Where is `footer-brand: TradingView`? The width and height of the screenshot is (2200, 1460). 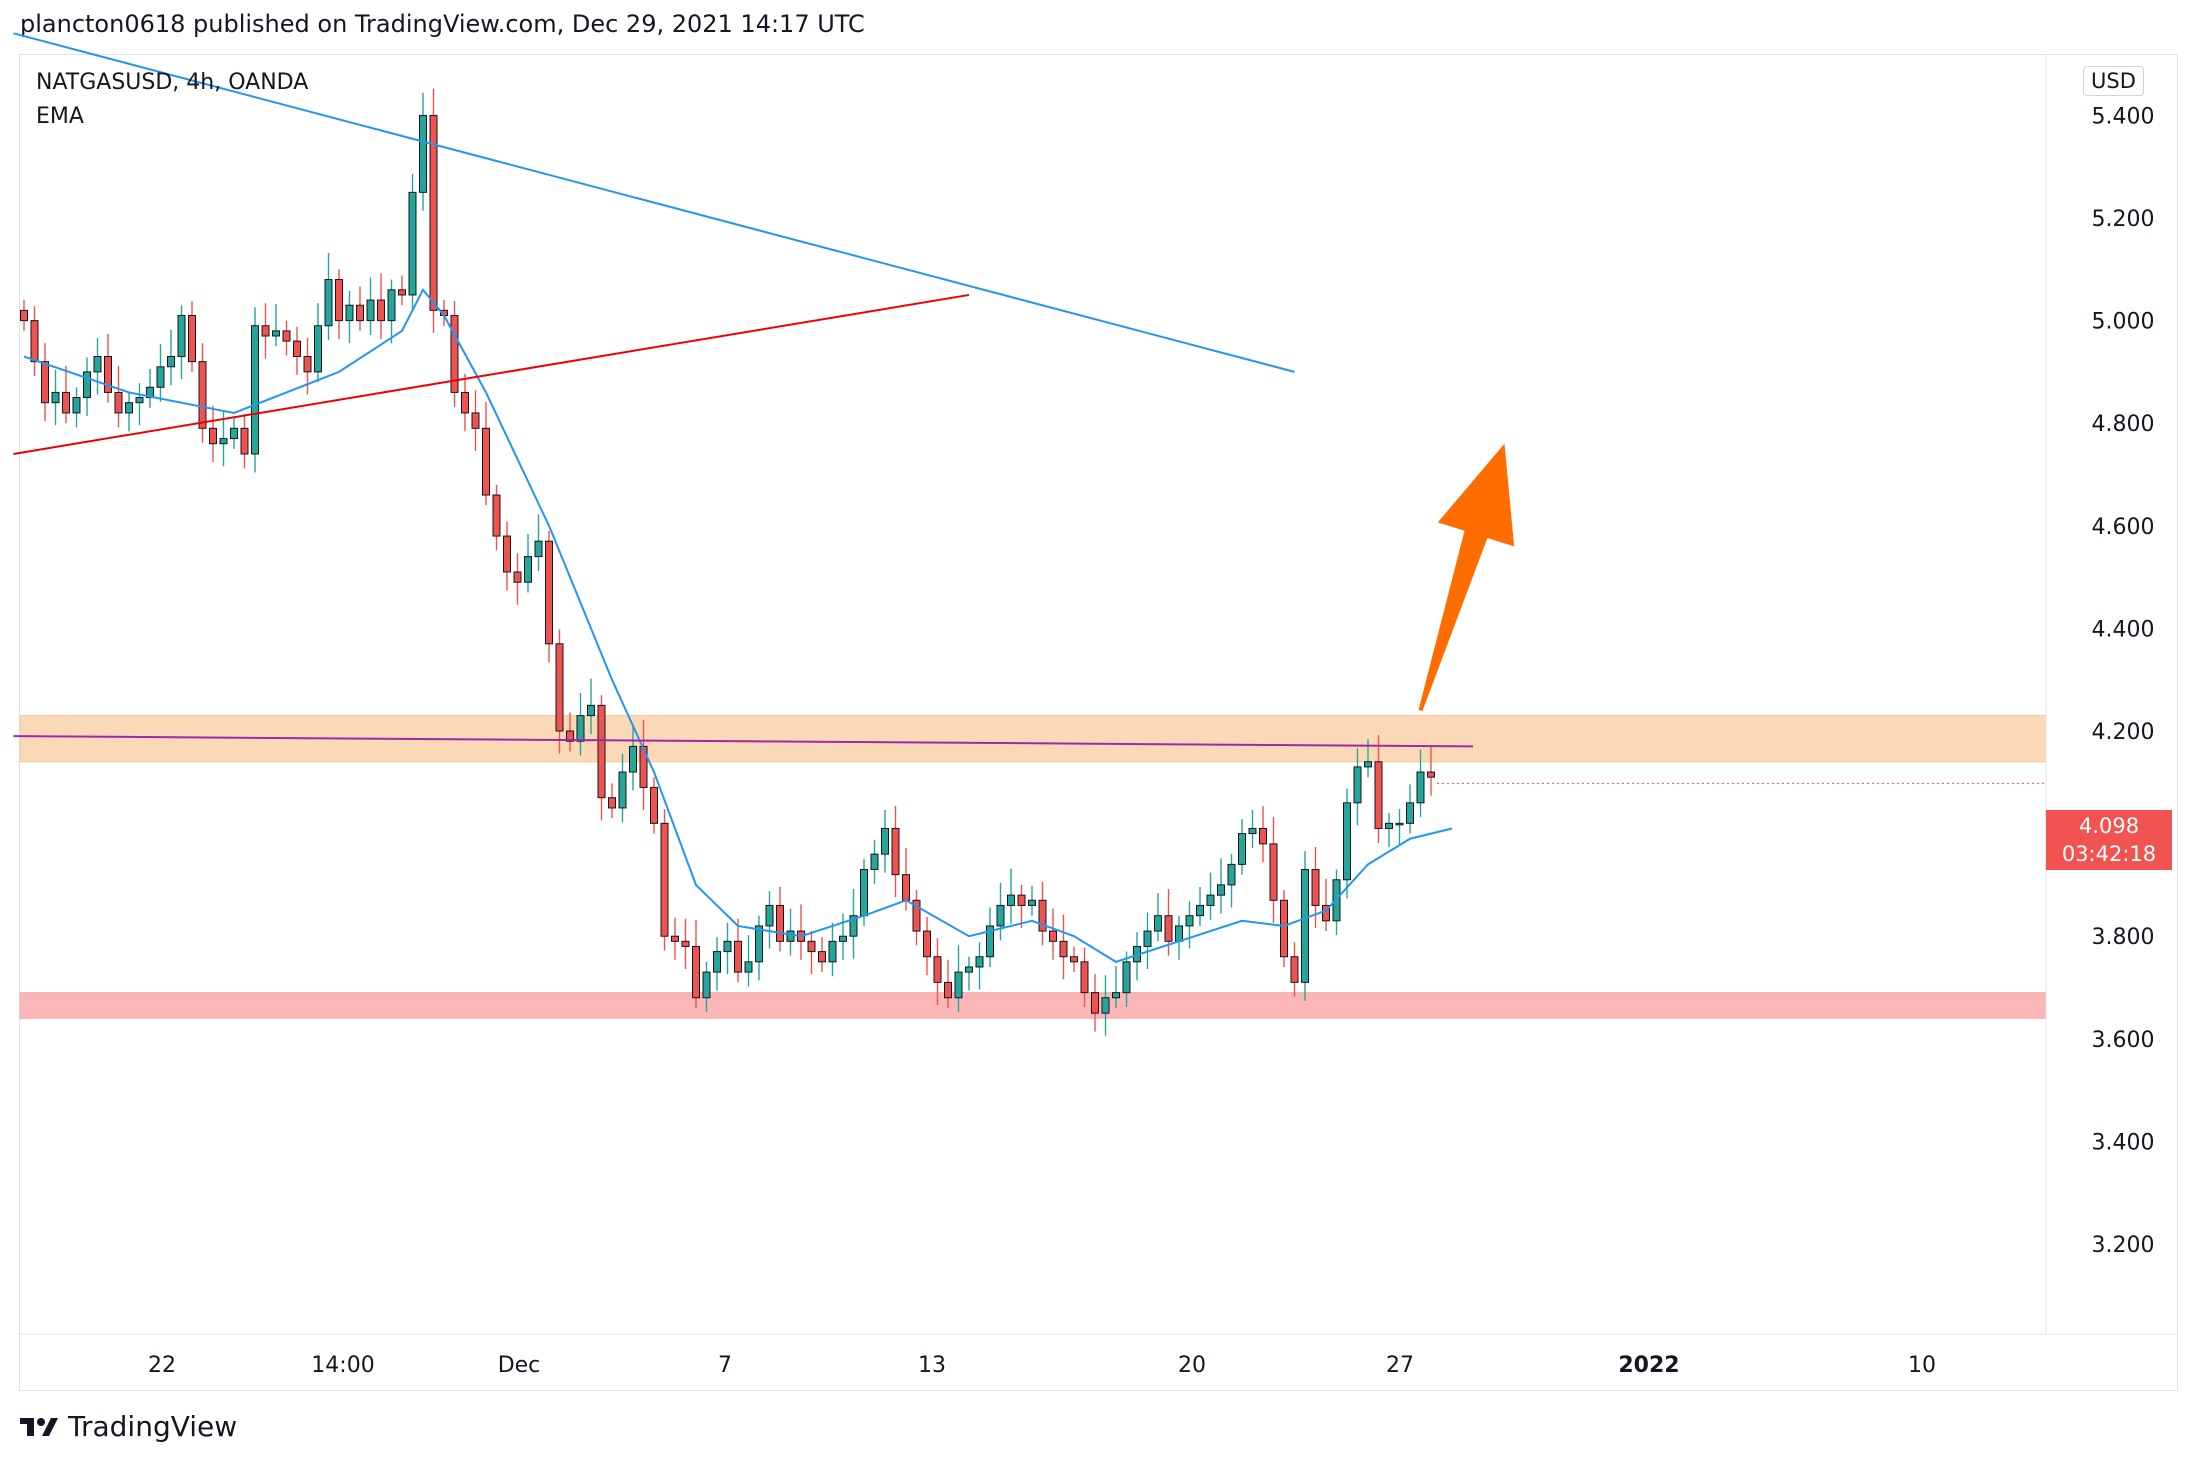
footer-brand: TradingView is located at coordinates (128, 1426).